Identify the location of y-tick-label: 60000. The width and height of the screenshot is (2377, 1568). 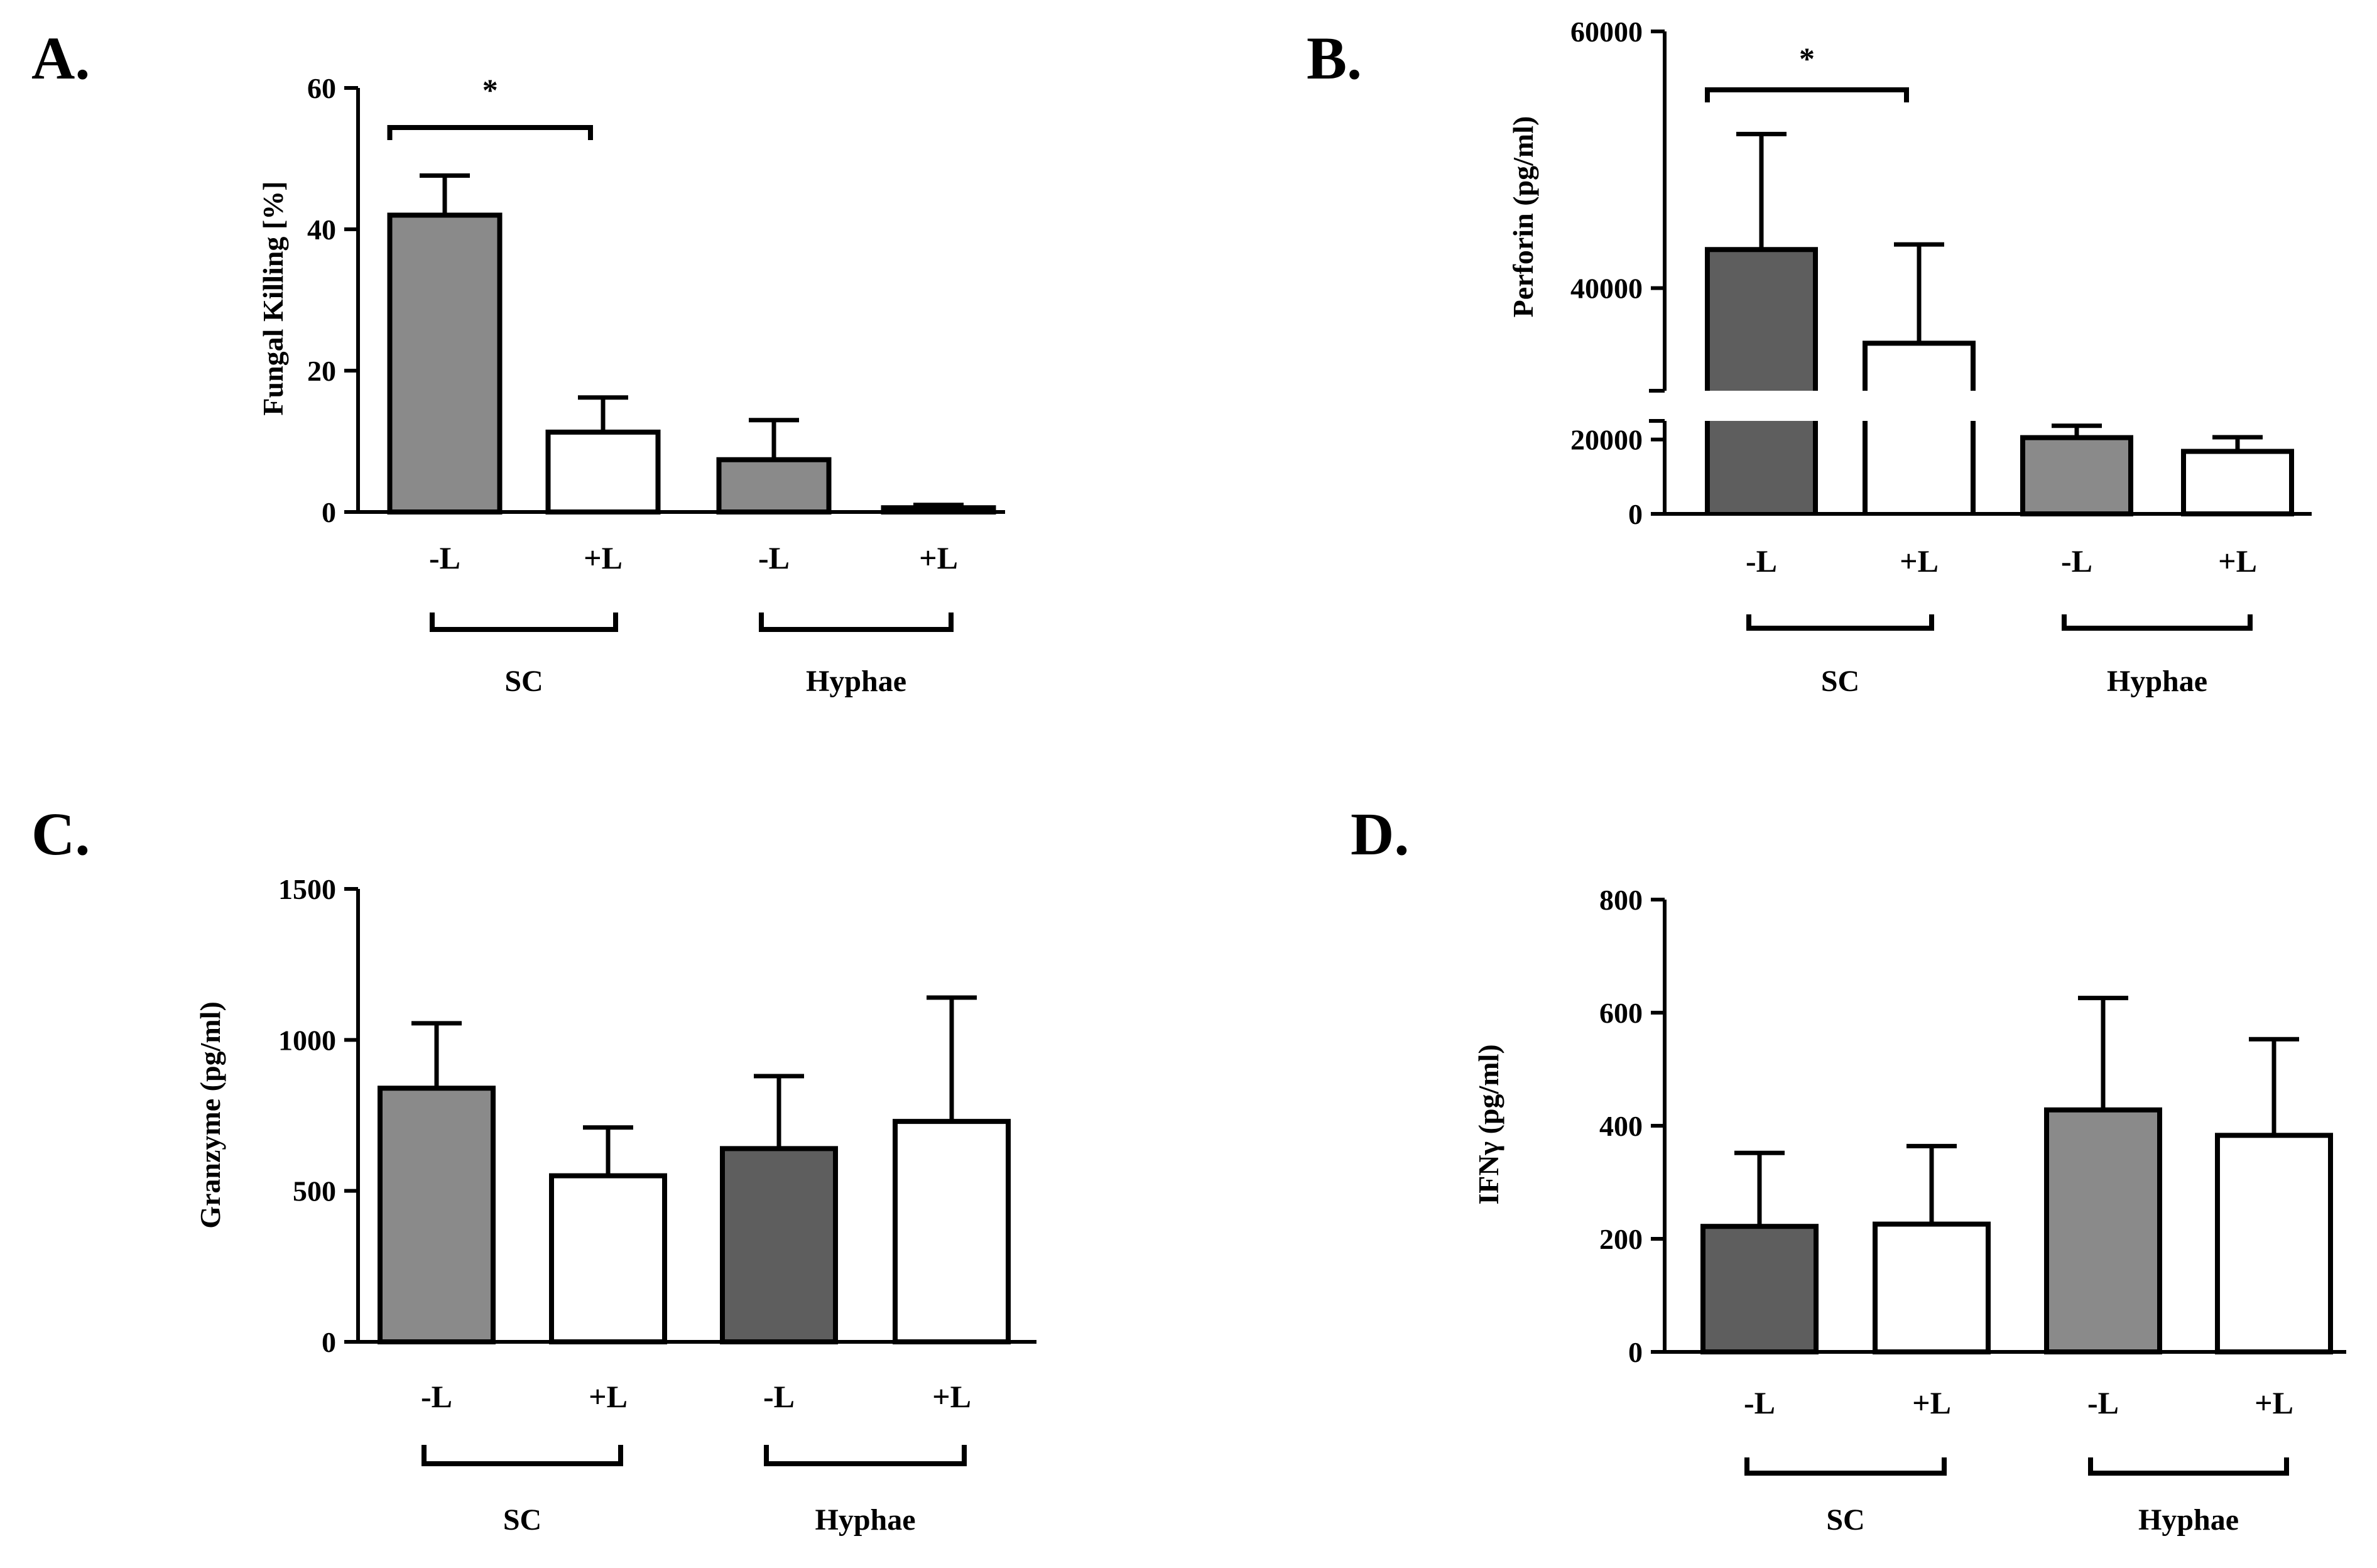
(1607, 32).